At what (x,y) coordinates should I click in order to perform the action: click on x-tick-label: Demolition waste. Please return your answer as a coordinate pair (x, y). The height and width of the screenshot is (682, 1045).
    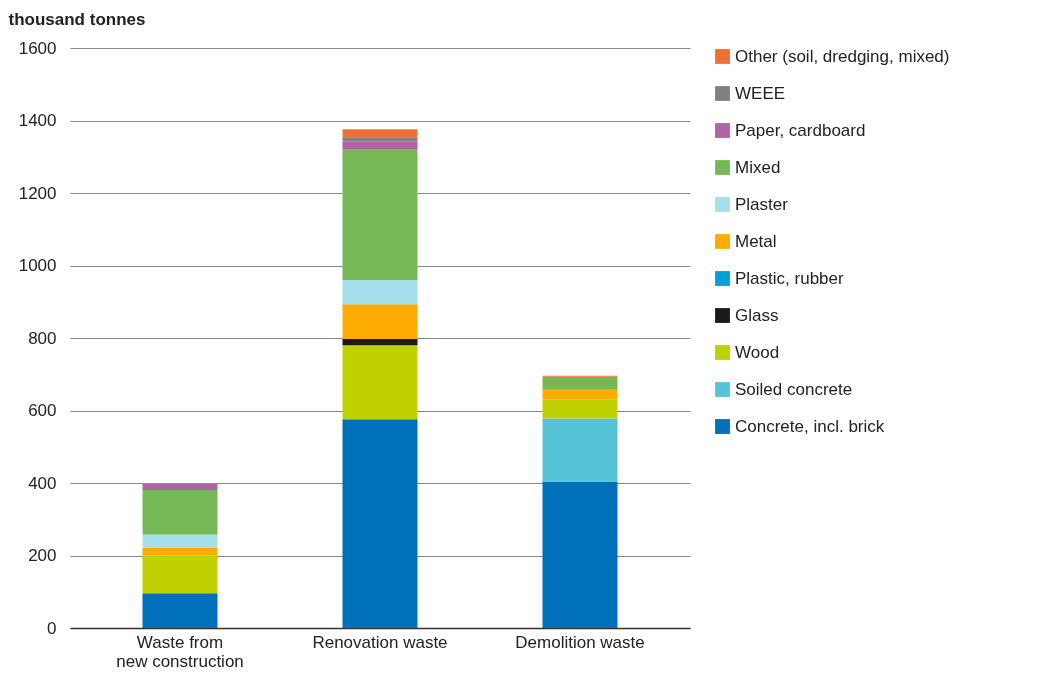
    Looking at the image, I should click on (580, 642).